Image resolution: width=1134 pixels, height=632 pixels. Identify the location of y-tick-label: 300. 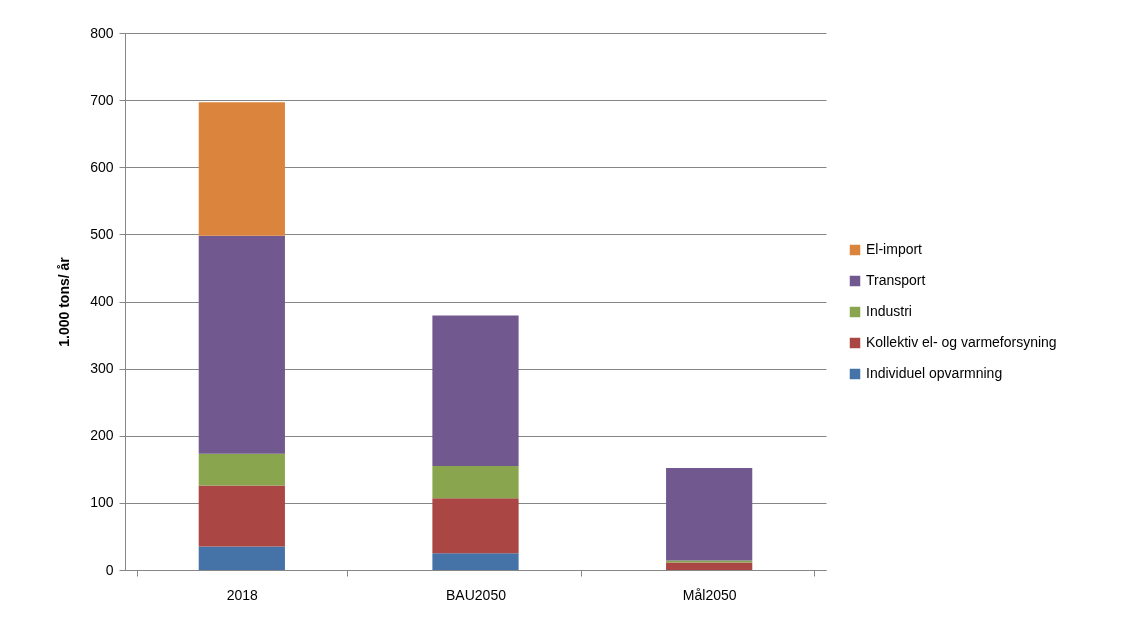
(102, 368).